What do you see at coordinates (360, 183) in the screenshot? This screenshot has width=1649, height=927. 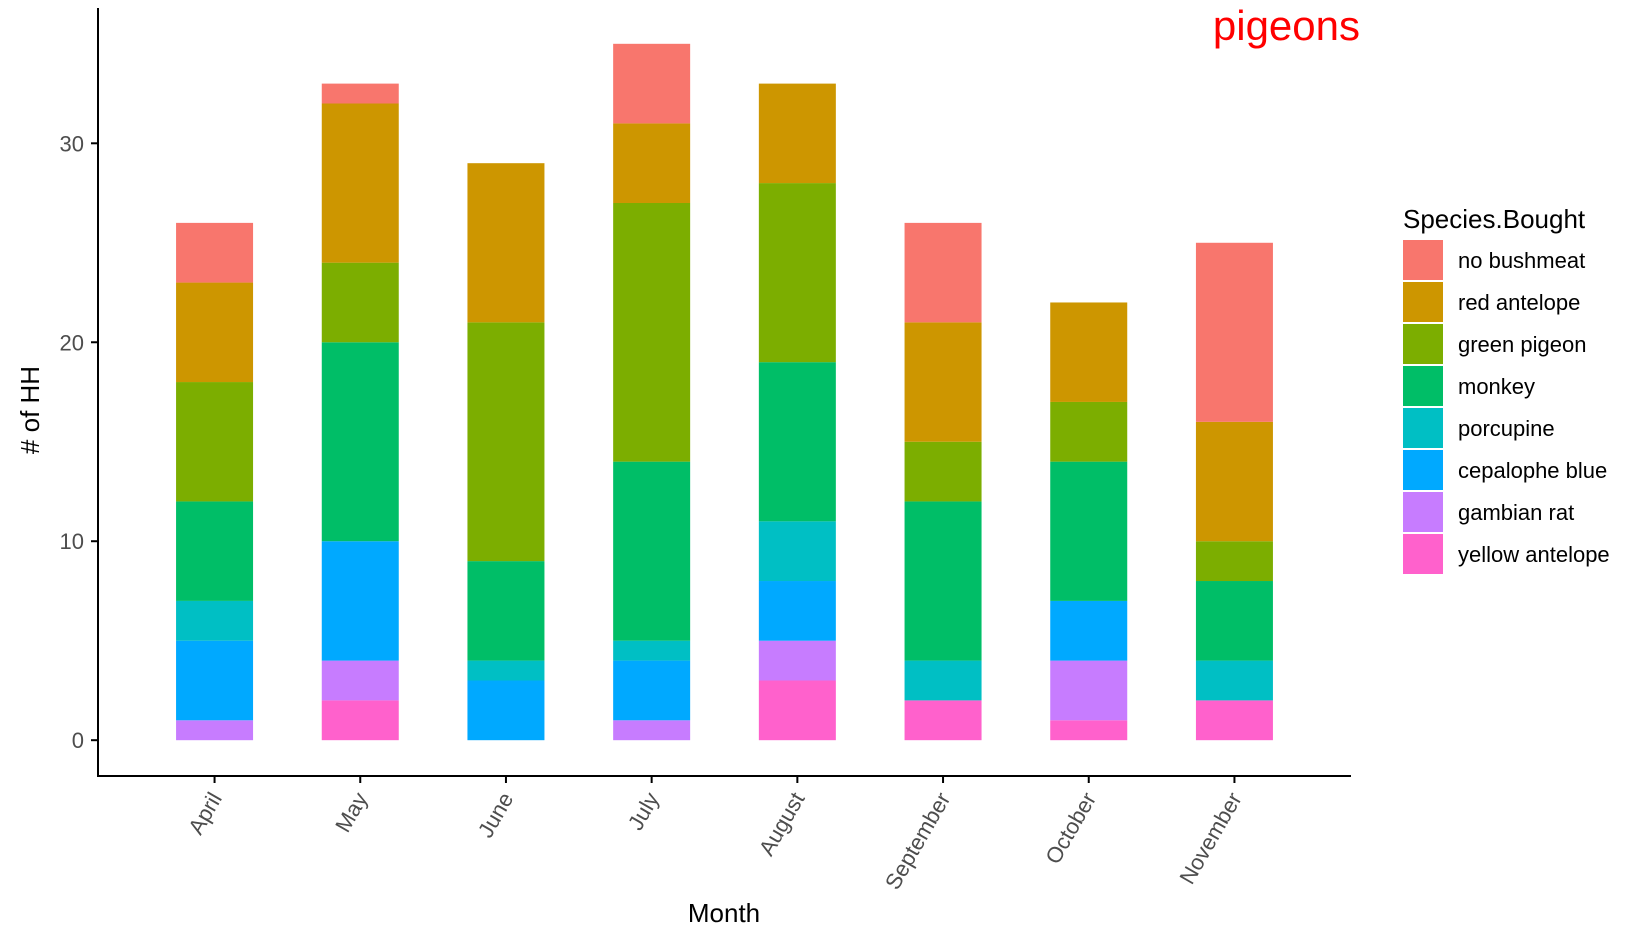 I see `bar-segment-may-red-antelope` at bounding box center [360, 183].